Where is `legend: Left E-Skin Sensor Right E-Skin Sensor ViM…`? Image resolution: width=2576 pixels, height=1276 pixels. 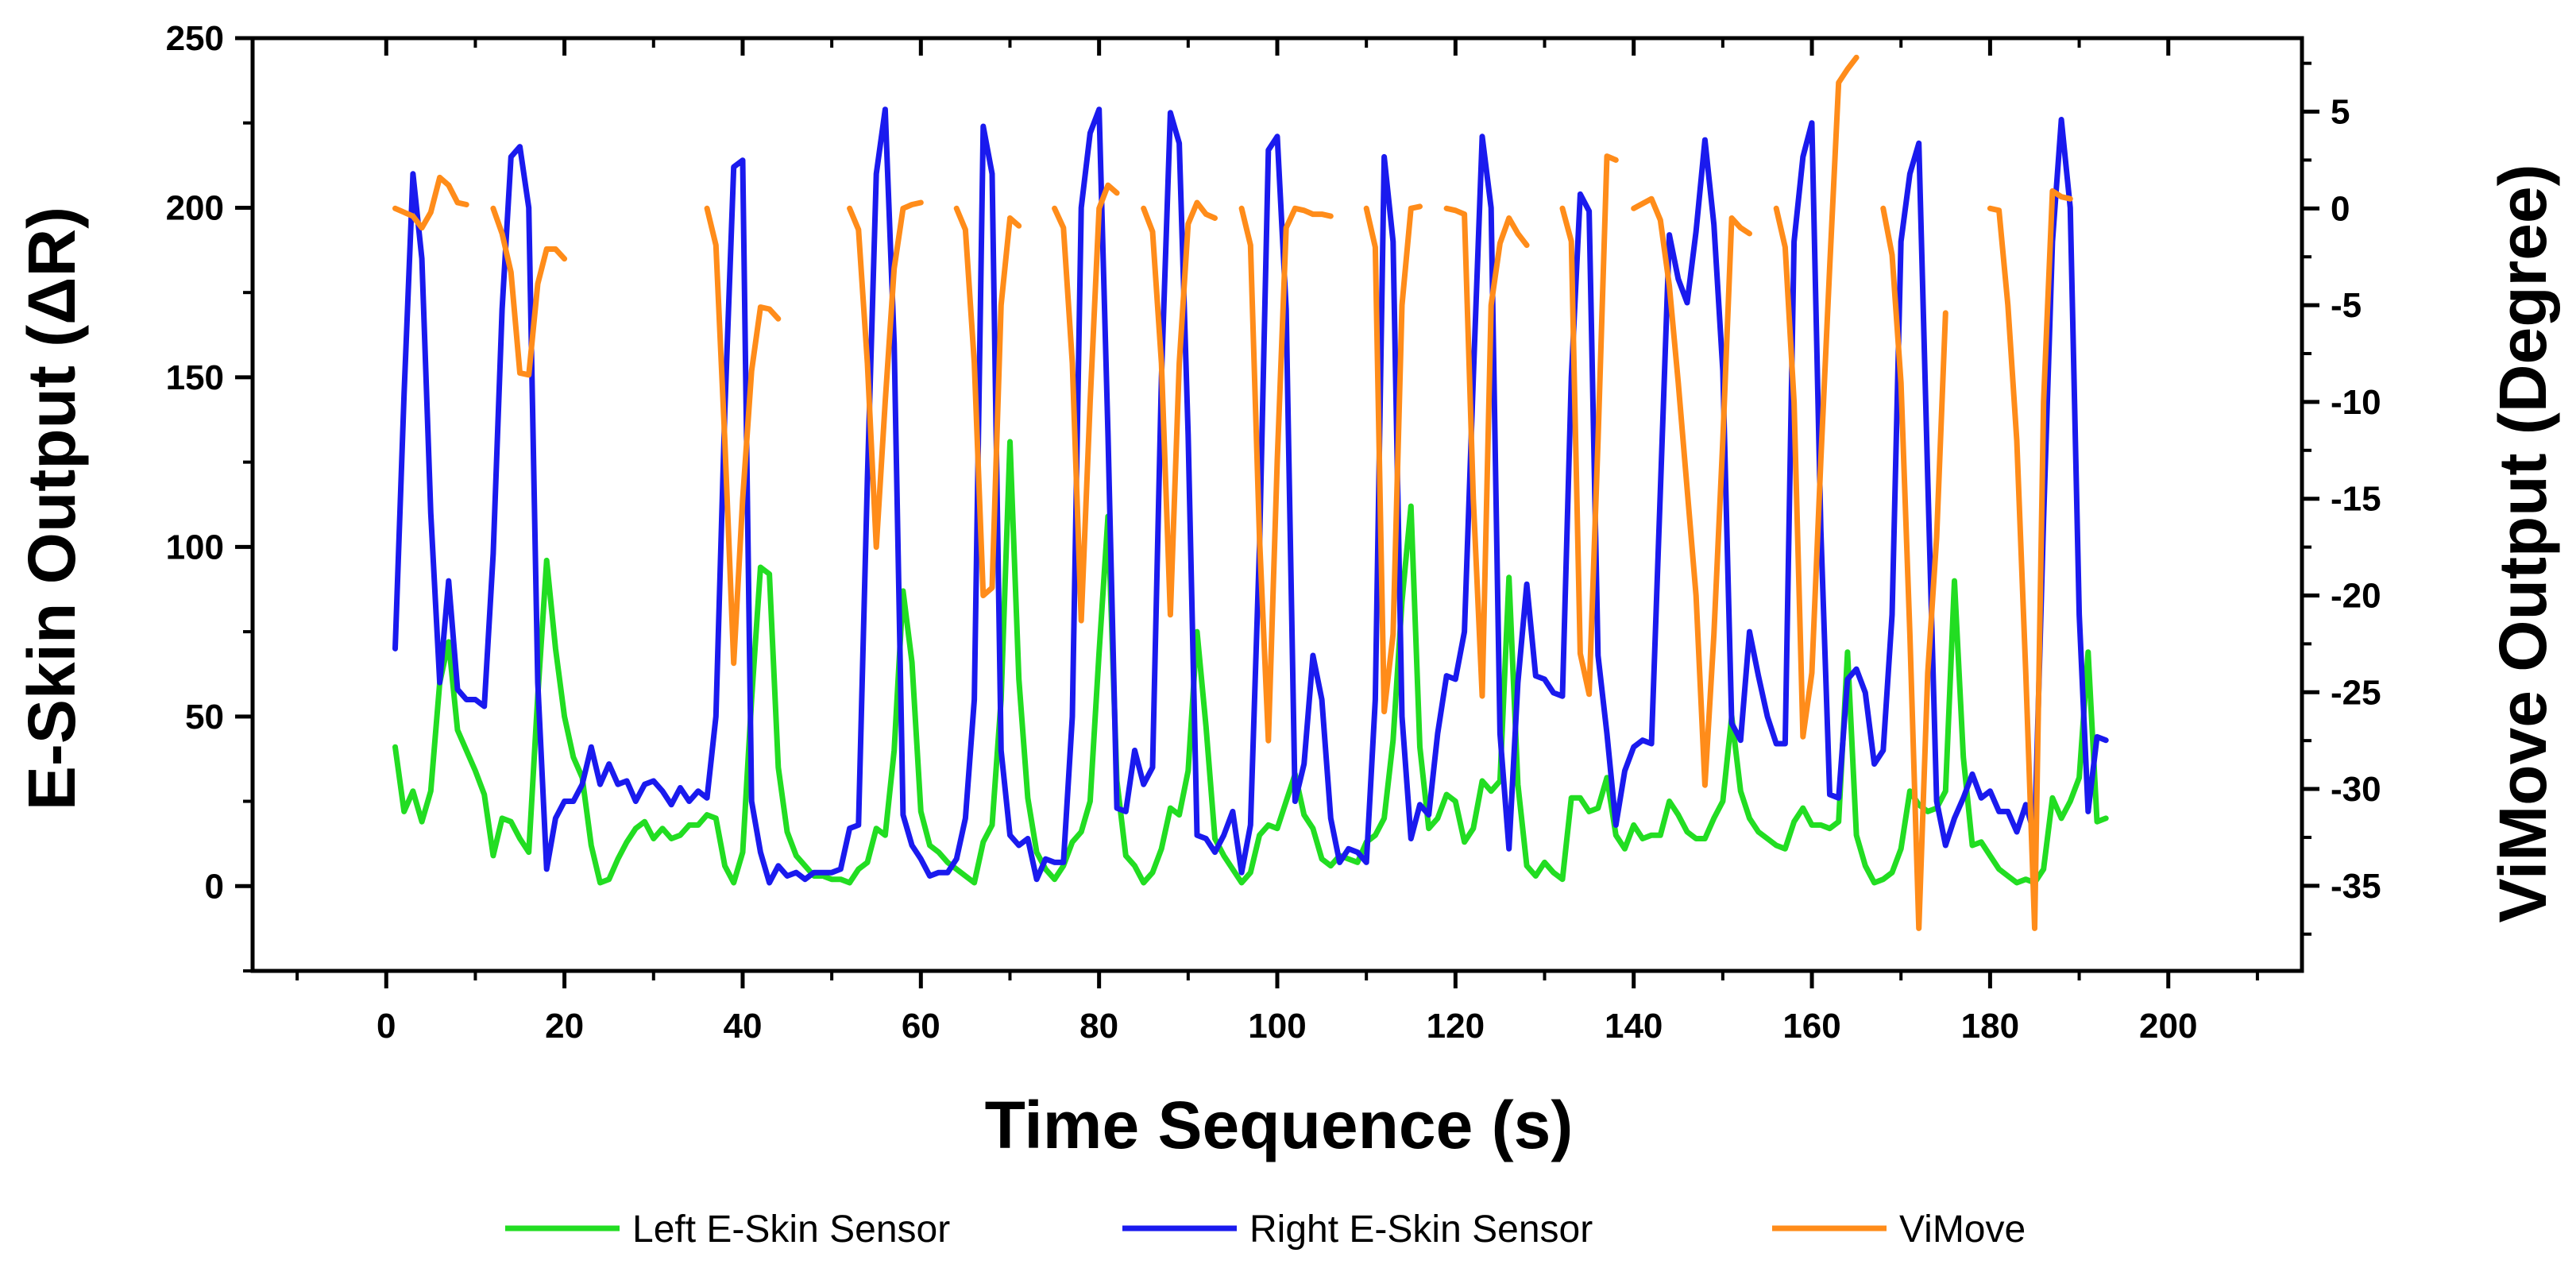 legend: Left E-Skin Sensor Right E-Skin Sensor ViM… is located at coordinates (1265, 1229).